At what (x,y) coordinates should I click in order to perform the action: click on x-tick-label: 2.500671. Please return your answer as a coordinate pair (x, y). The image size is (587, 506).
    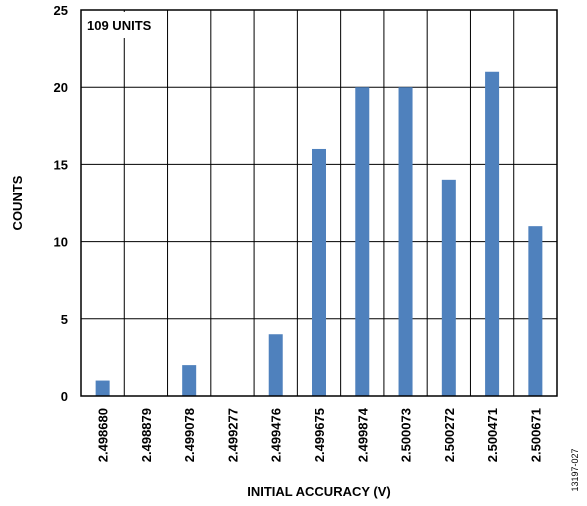
    Looking at the image, I should click on (535, 435).